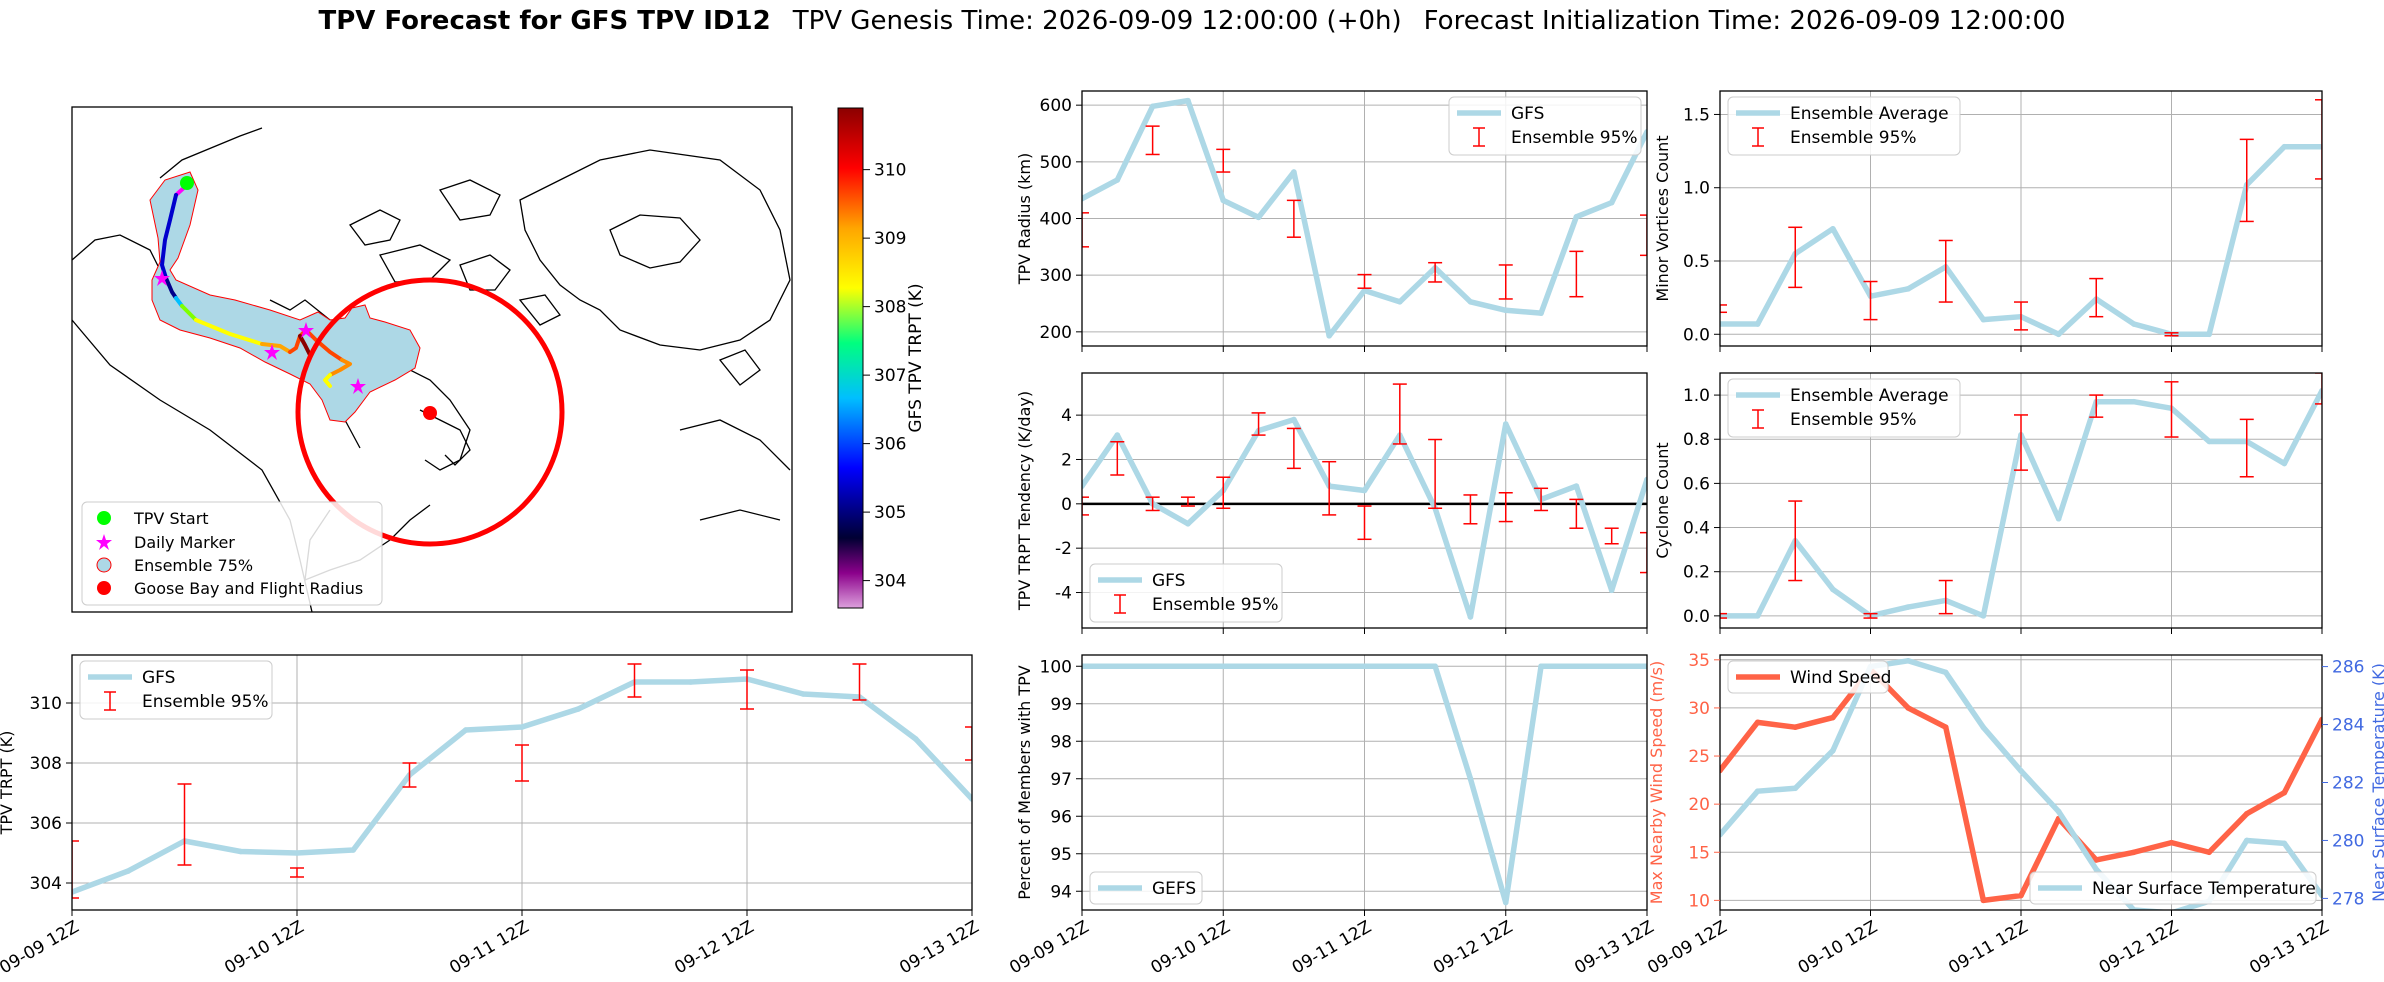  I want to click on lightblue-patch-icon, so click(104, 565).